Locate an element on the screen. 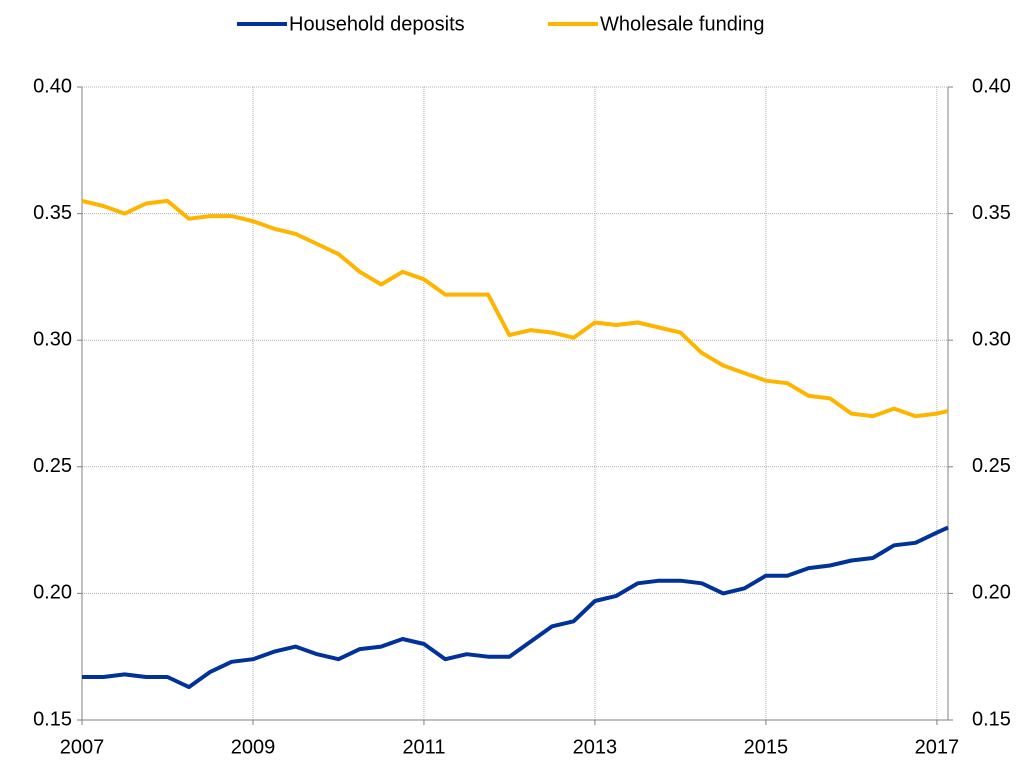 This screenshot has width=1023, height=762. y2-tick-label: 0.40 is located at coordinates (991, 86).